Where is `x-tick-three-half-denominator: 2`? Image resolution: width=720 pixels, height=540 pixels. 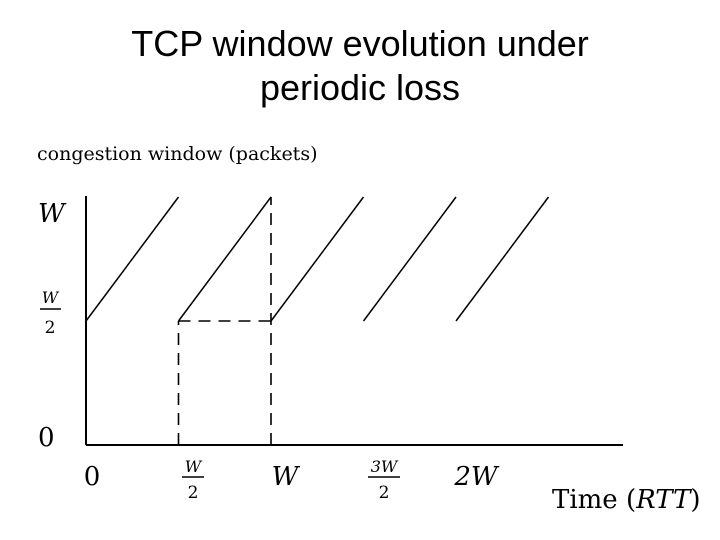
x-tick-three-half-denominator: 2 is located at coordinates (384, 493).